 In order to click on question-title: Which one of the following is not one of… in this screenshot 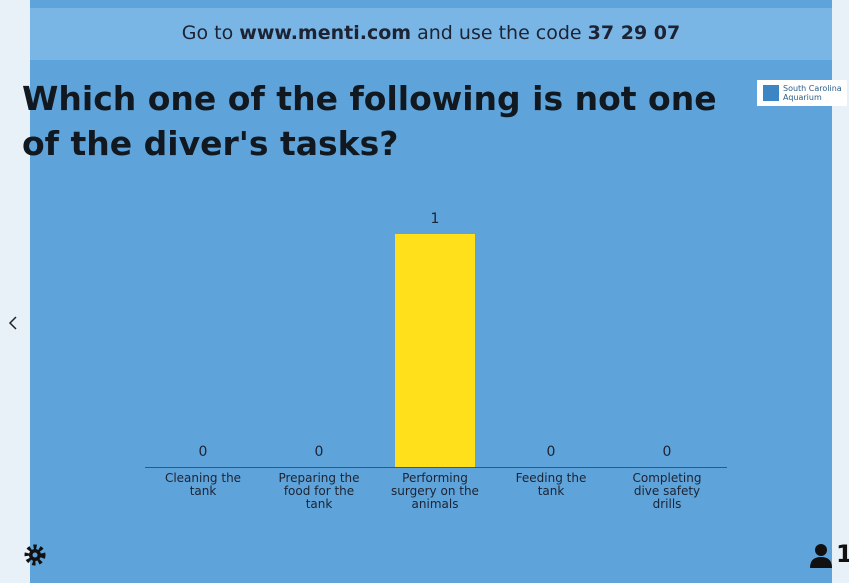, I will do `click(369, 121)`.